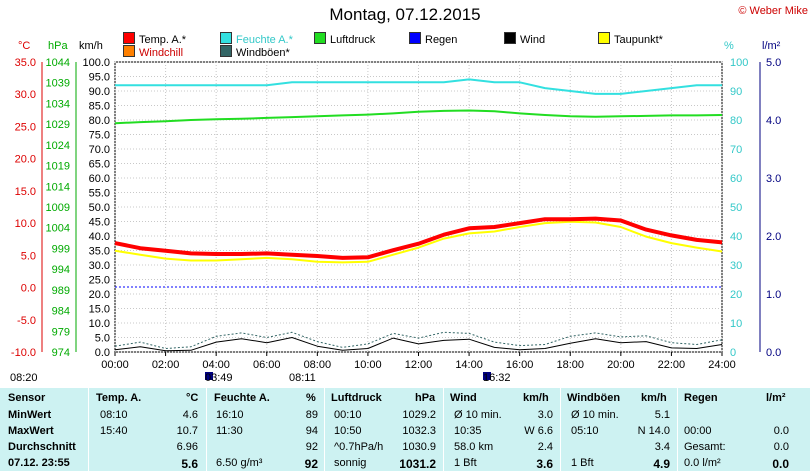 The image size is (810, 471). What do you see at coordinates (229, 431) in the screenshot?
I see `table-cell-hum-time: 11:30` at bounding box center [229, 431].